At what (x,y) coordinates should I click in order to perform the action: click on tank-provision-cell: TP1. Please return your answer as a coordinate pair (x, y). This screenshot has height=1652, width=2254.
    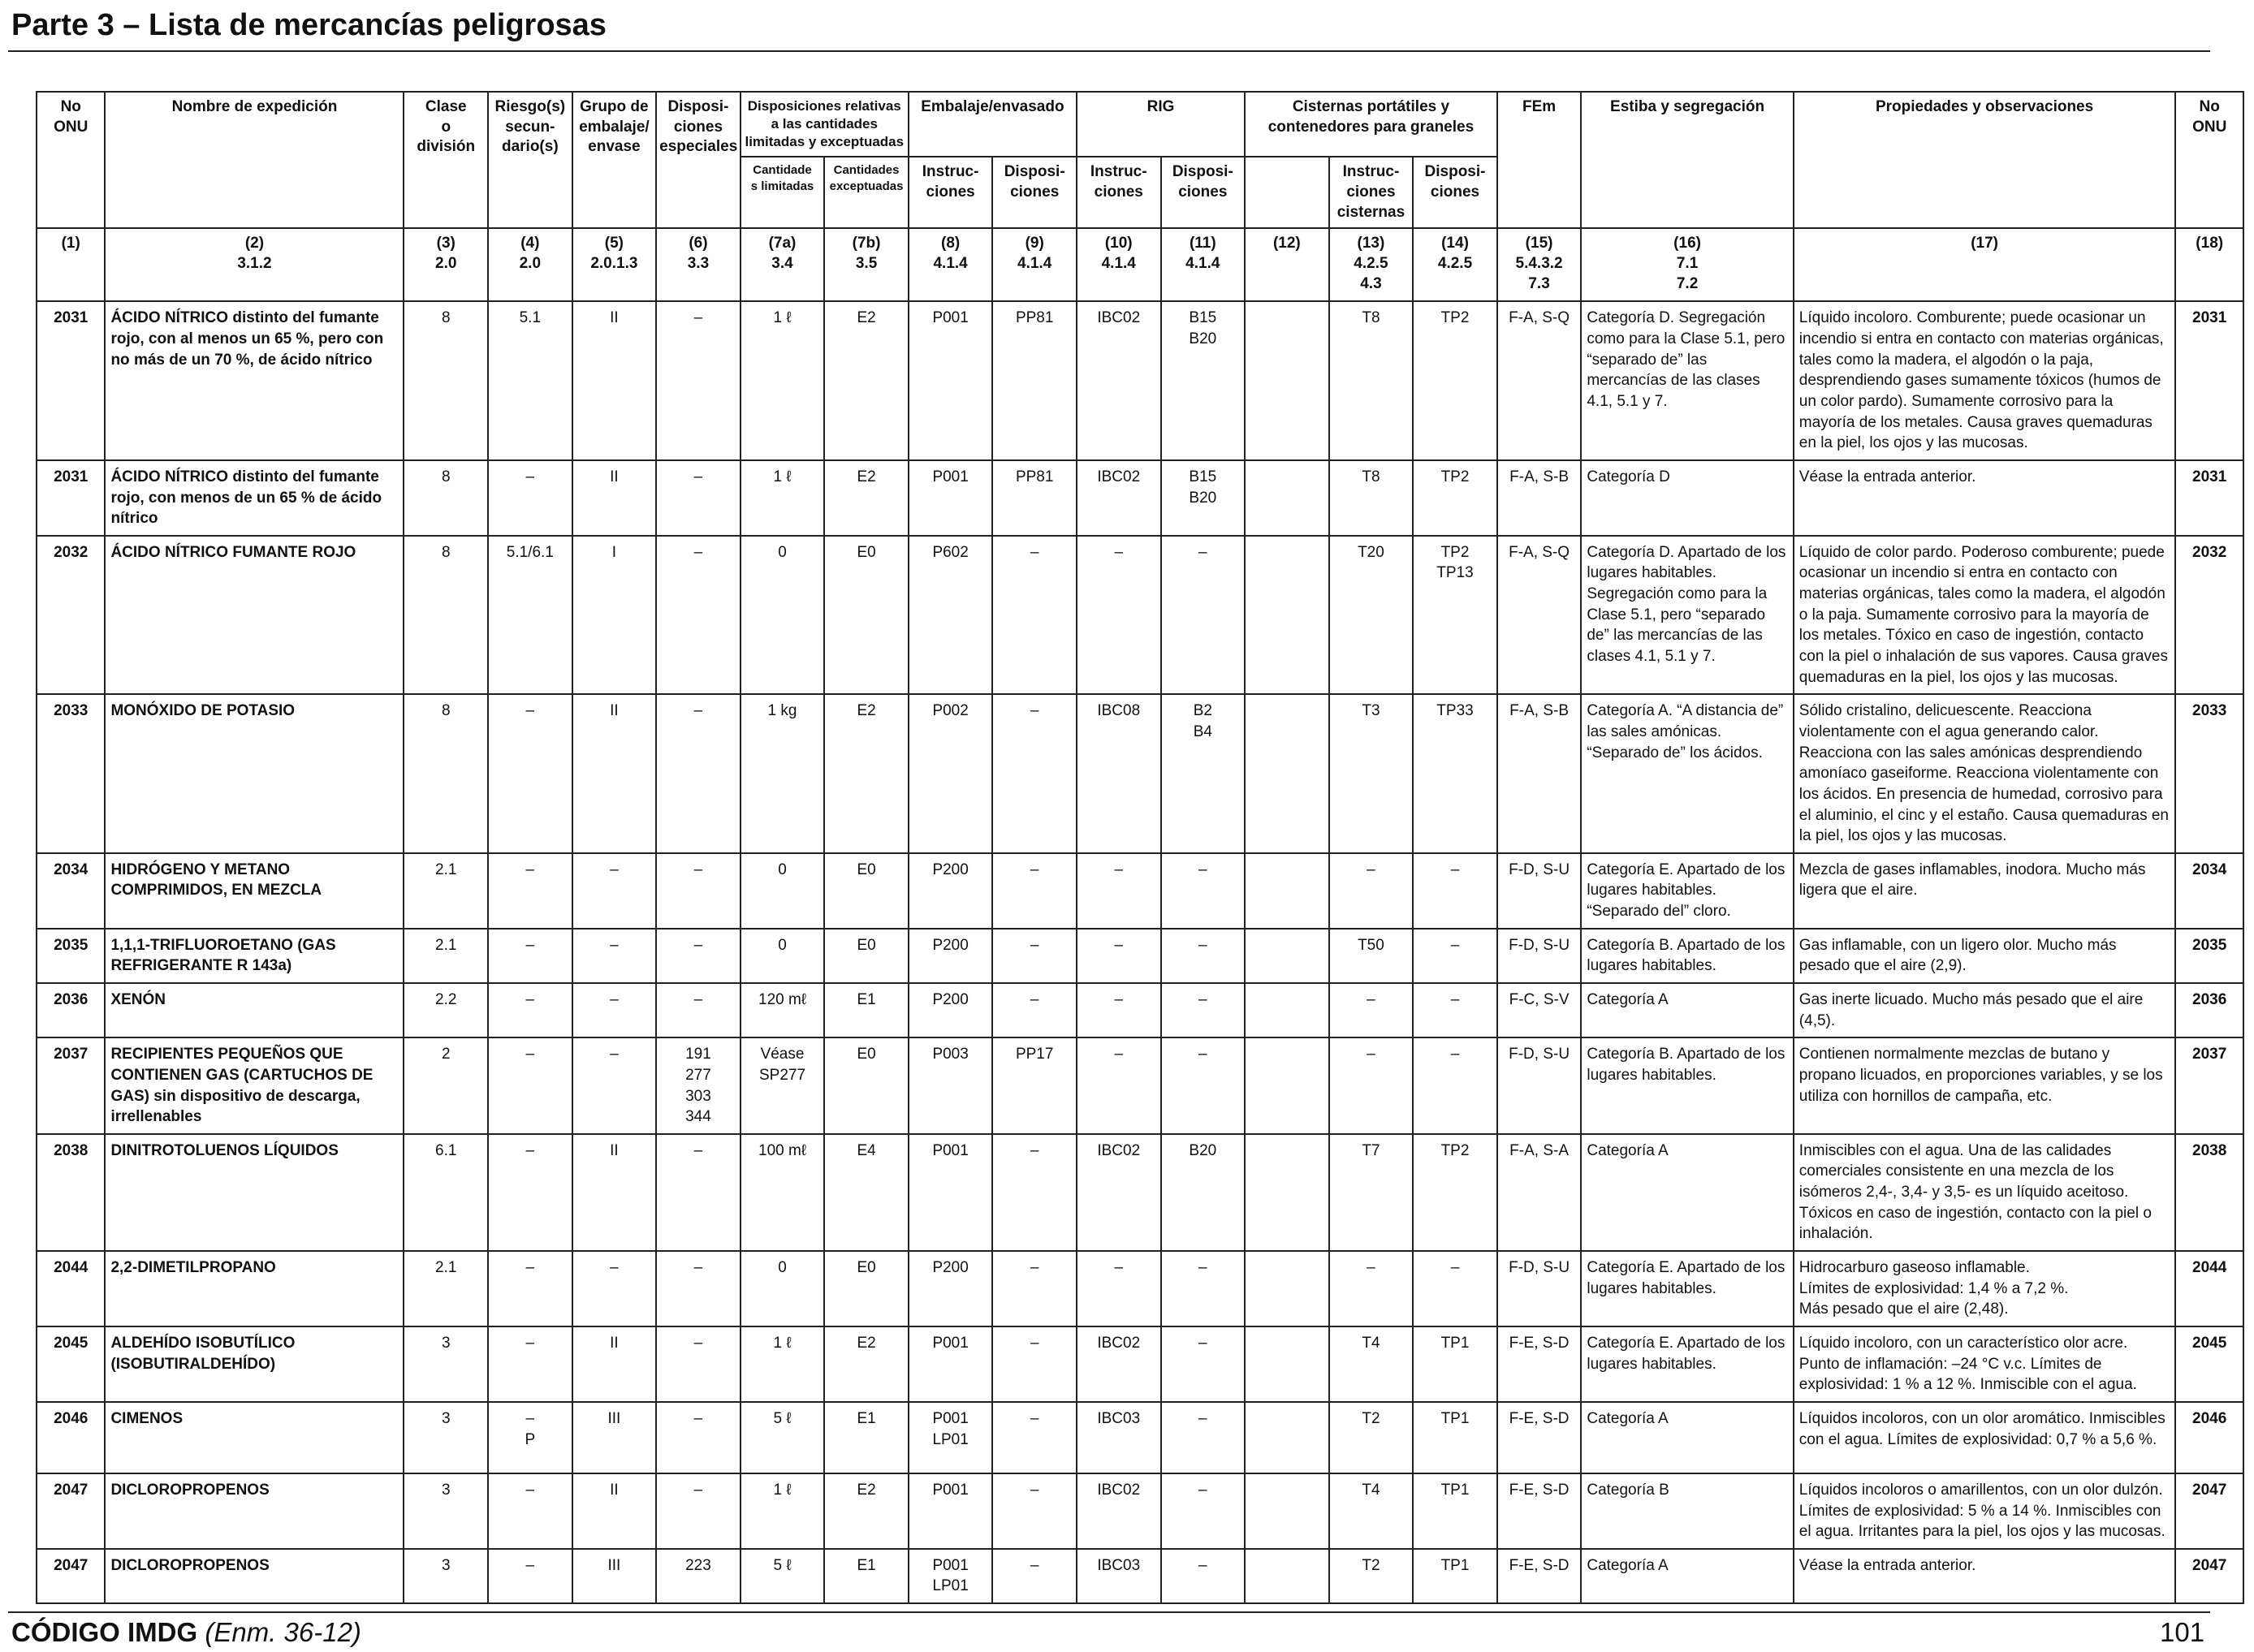
    Looking at the image, I should click on (1455, 1364).